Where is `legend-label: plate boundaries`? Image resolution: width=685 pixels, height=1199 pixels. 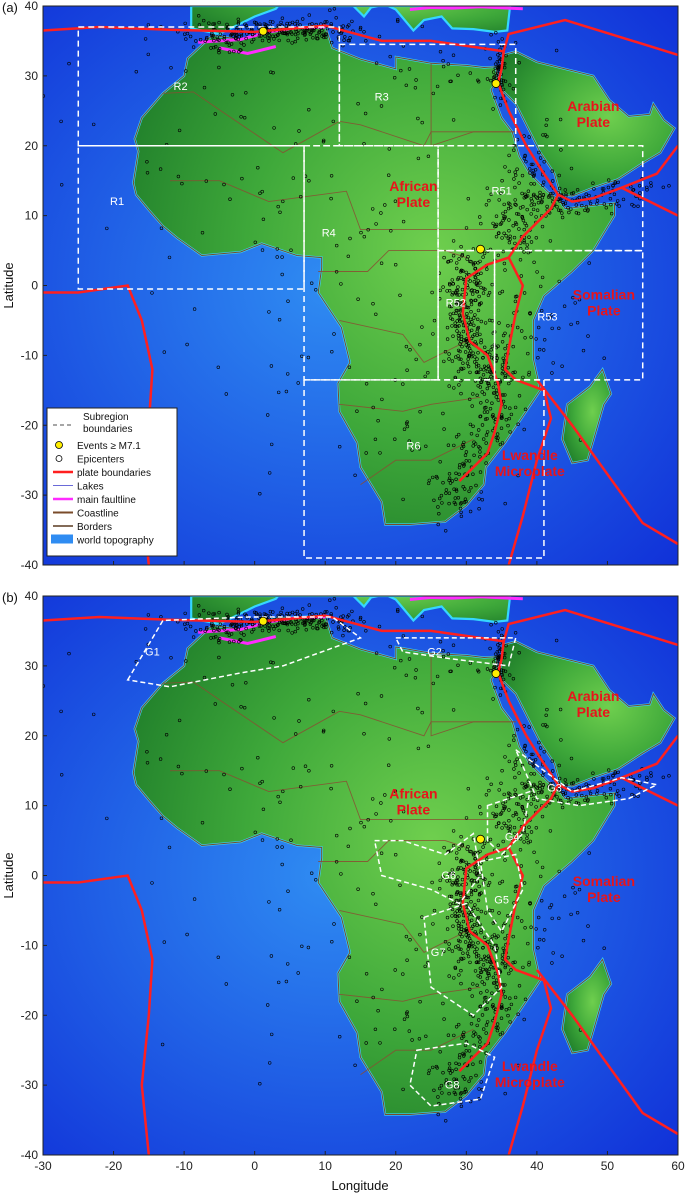
legend-label: plate boundaries is located at coordinates (114, 473).